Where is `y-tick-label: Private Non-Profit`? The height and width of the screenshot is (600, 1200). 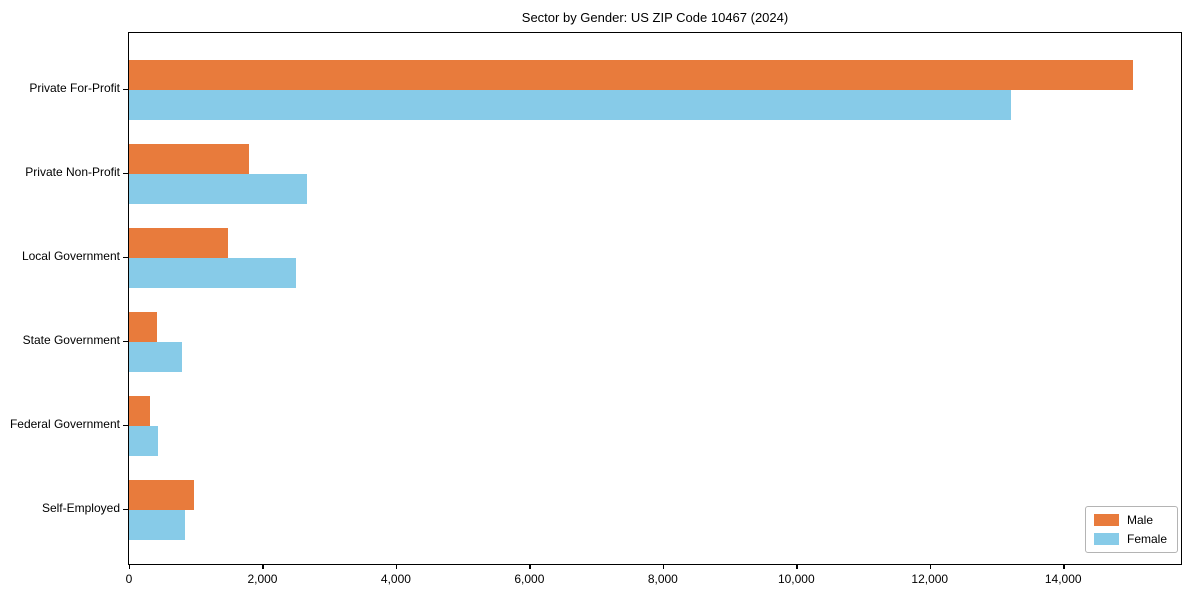
y-tick-label: Private Non-Profit is located at coordinates (72, 172).